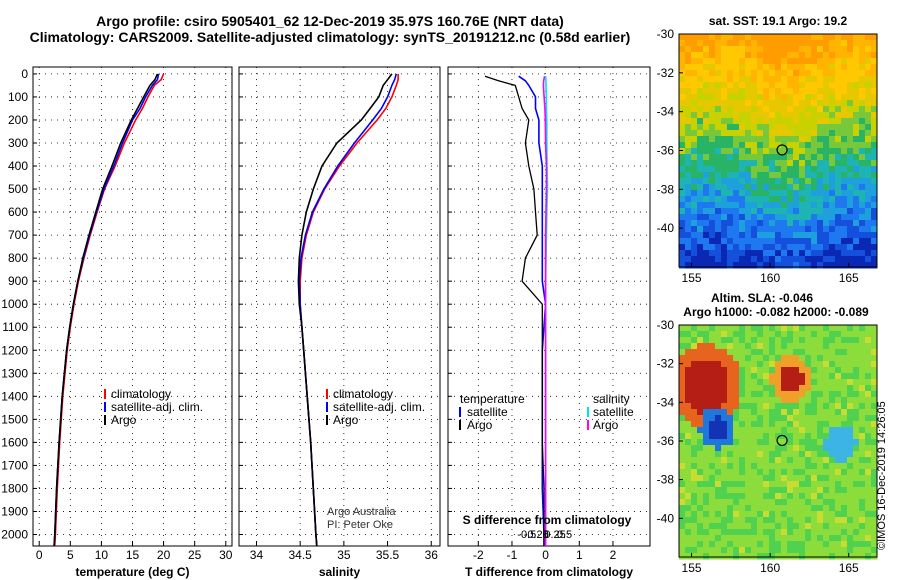  I want to click on legend-label: Argo, so click(480, 425).